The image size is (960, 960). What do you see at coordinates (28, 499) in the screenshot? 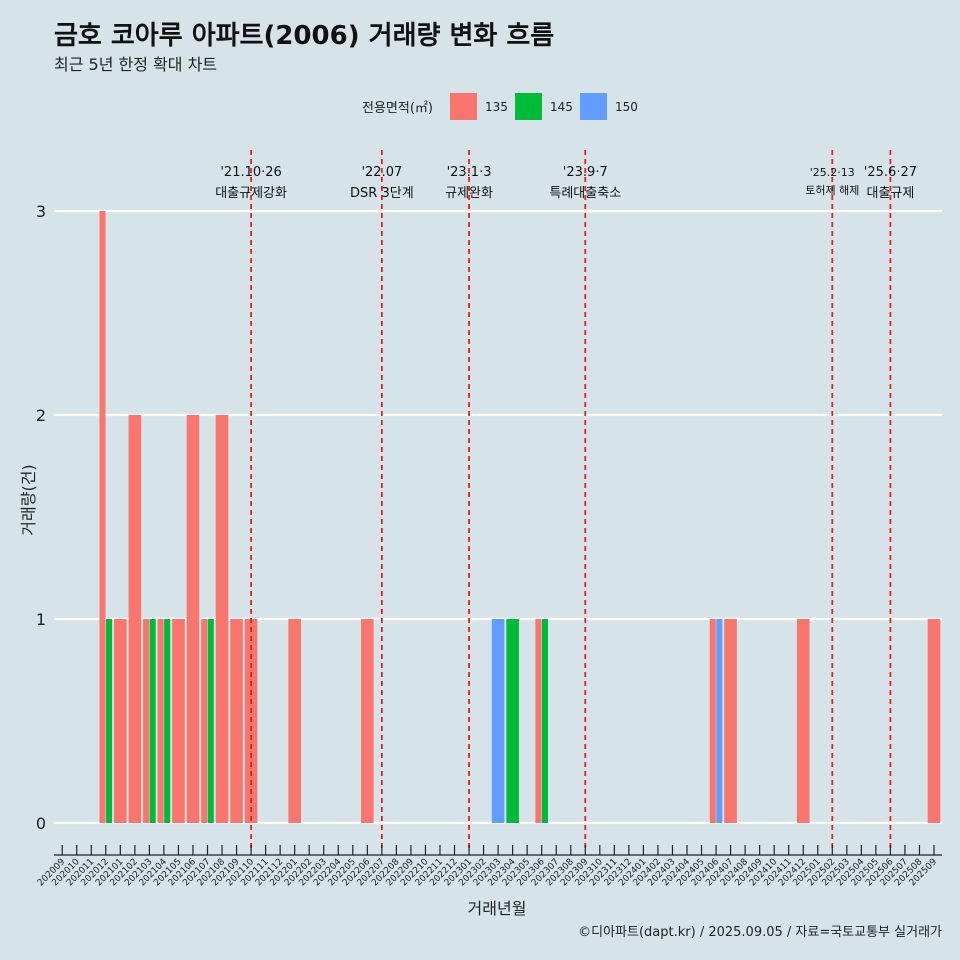
I see `y-axis-title: 거래량(건)` at bounding box center [28, 499].